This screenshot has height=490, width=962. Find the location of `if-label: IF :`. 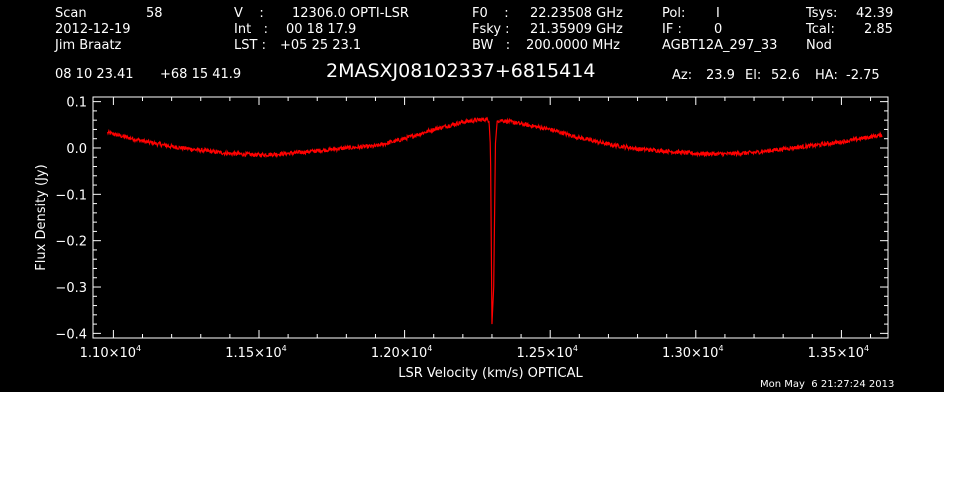

if-label: IF : is located at coordinates (672, 29).